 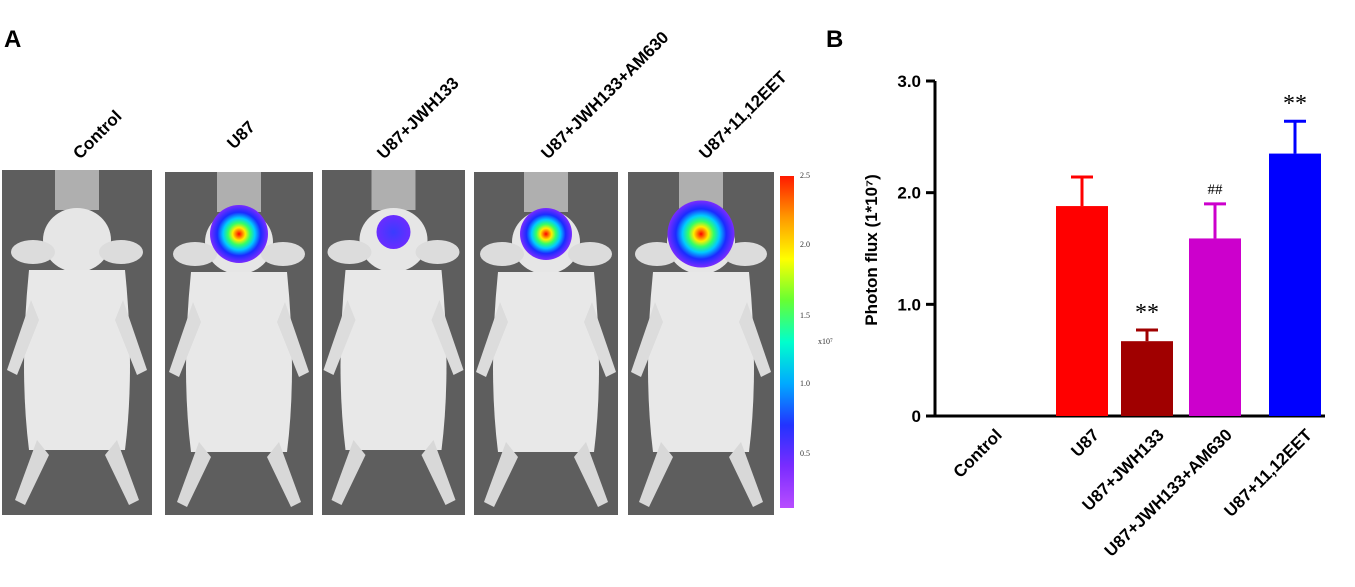 I want to click on mouse-image-u87, so click(x=239, y=343).